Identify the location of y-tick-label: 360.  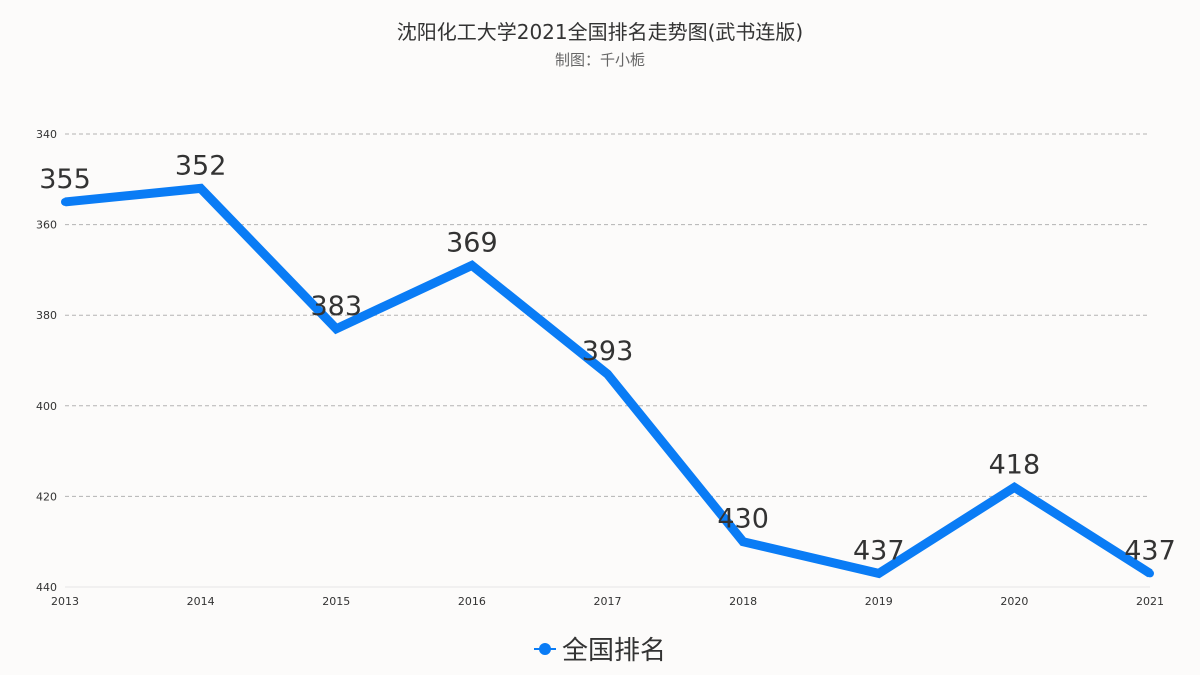
(46, 225).